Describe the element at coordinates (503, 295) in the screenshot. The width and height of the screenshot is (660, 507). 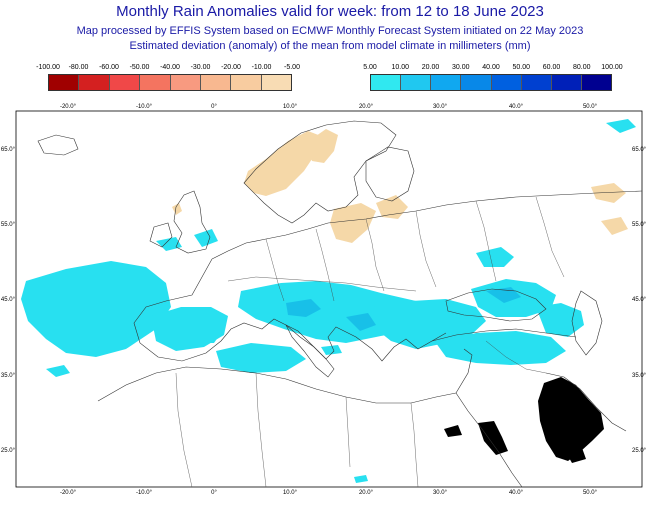
I see `wet-strong-pontic` at that location.